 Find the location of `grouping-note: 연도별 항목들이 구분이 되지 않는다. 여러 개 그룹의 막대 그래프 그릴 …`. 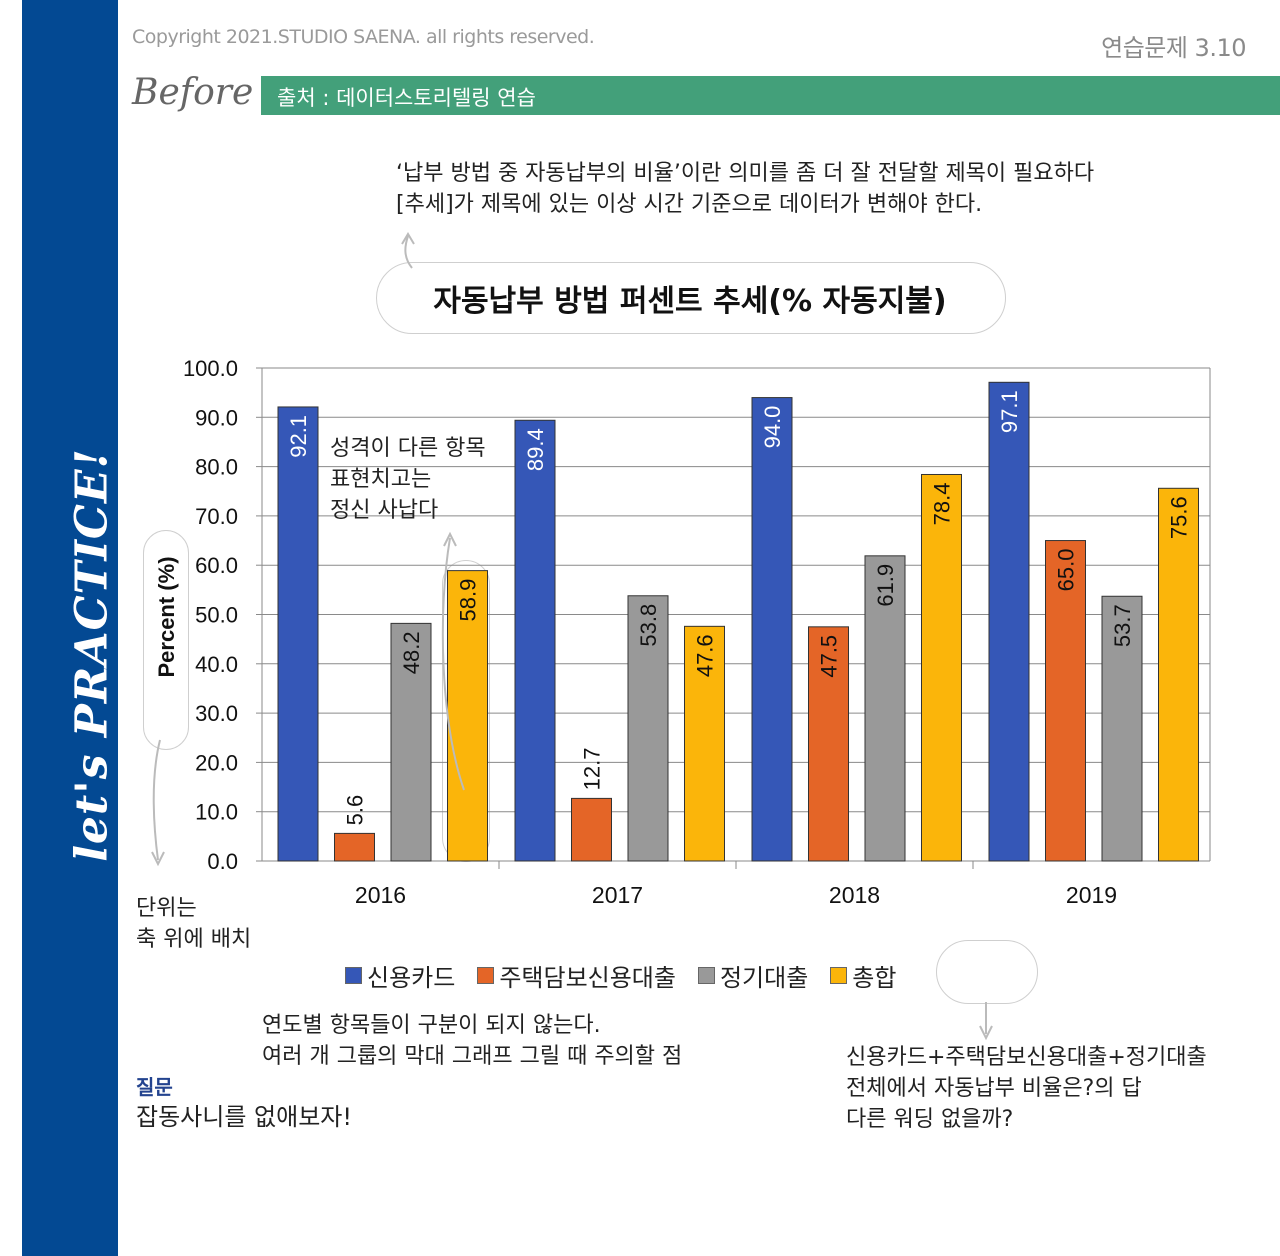

grouping-note: 연도별 항목들이 구분이 되지 않는다. 여러 개 그룹의 막대 그래프 그릴 … is located at coordinates (472, 1041).